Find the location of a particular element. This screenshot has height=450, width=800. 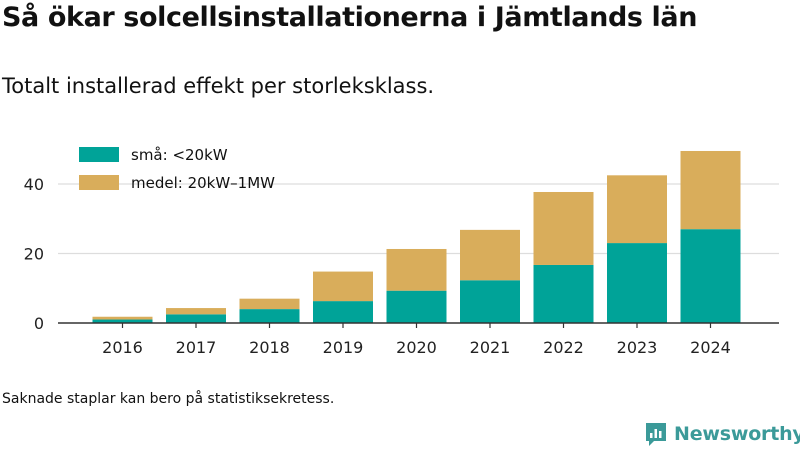

bar-medium-2021 is located at coordinates (490, 255).